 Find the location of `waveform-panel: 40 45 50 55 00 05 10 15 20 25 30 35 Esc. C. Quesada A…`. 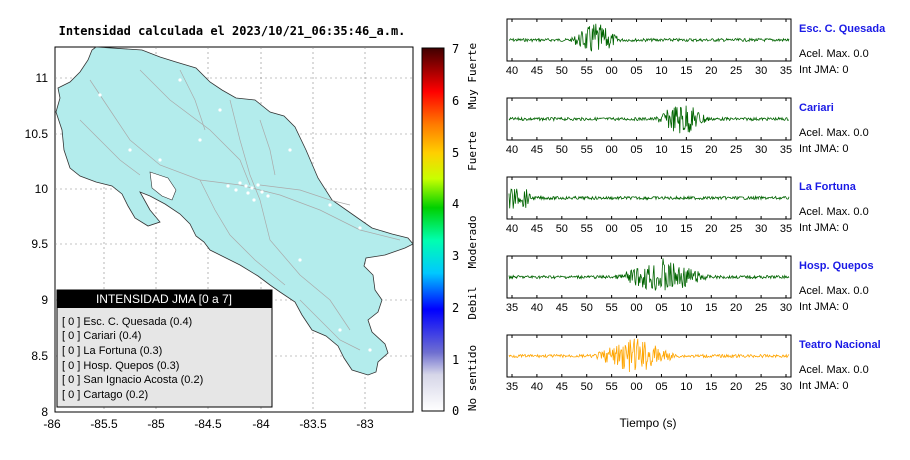

waveform-panel: 40 45 50 55 00 05 10 15 20 25 30 35 Esc. C. Quesada A… is located at coordinates (696, 47).